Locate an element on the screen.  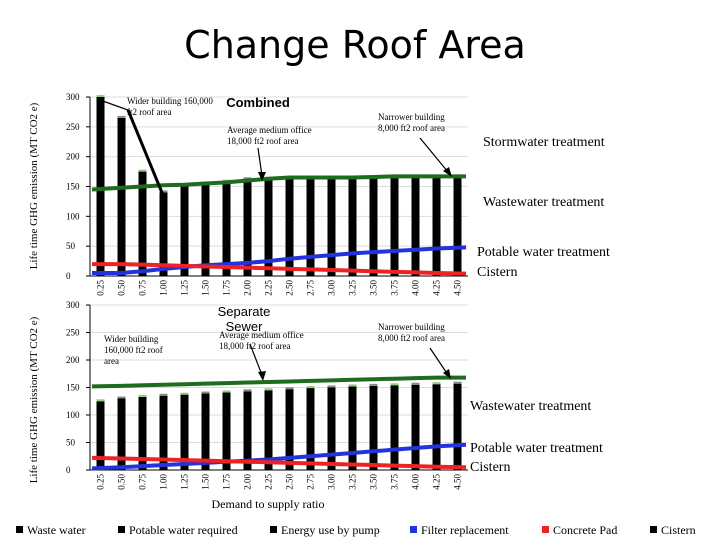
x-tick-label: 4.25 is located at coordinates (437, 482).